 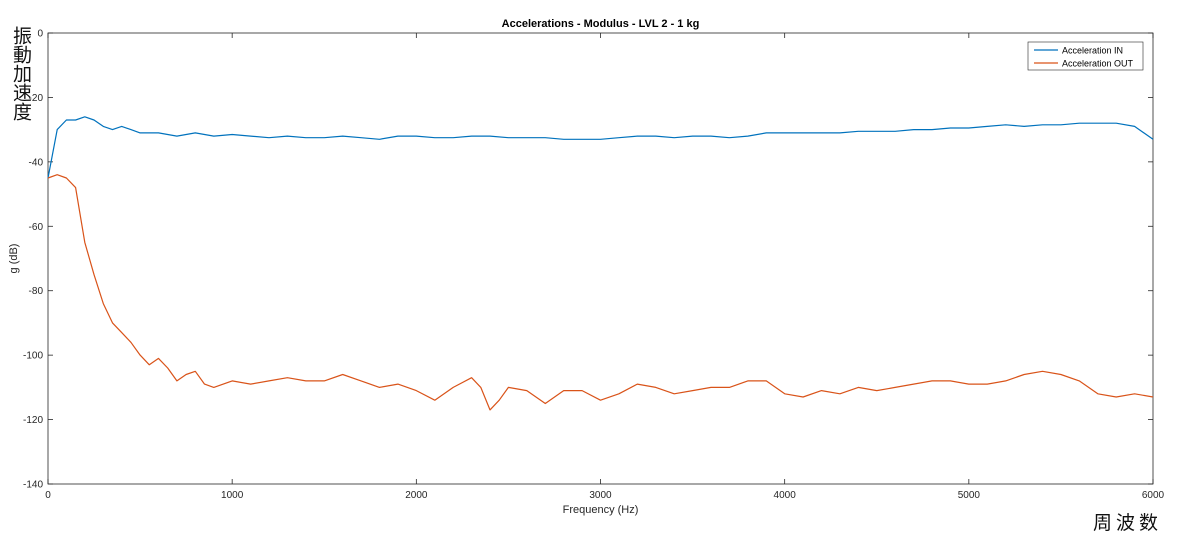 I want to click on legend-box, so click(x=1085, y=56).